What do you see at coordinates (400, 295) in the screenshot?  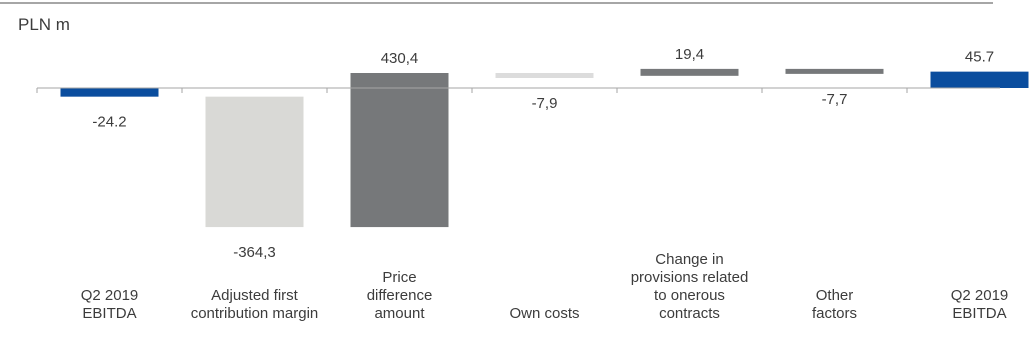 I see `category-label-3: difference` at bounding box center [400, 295].